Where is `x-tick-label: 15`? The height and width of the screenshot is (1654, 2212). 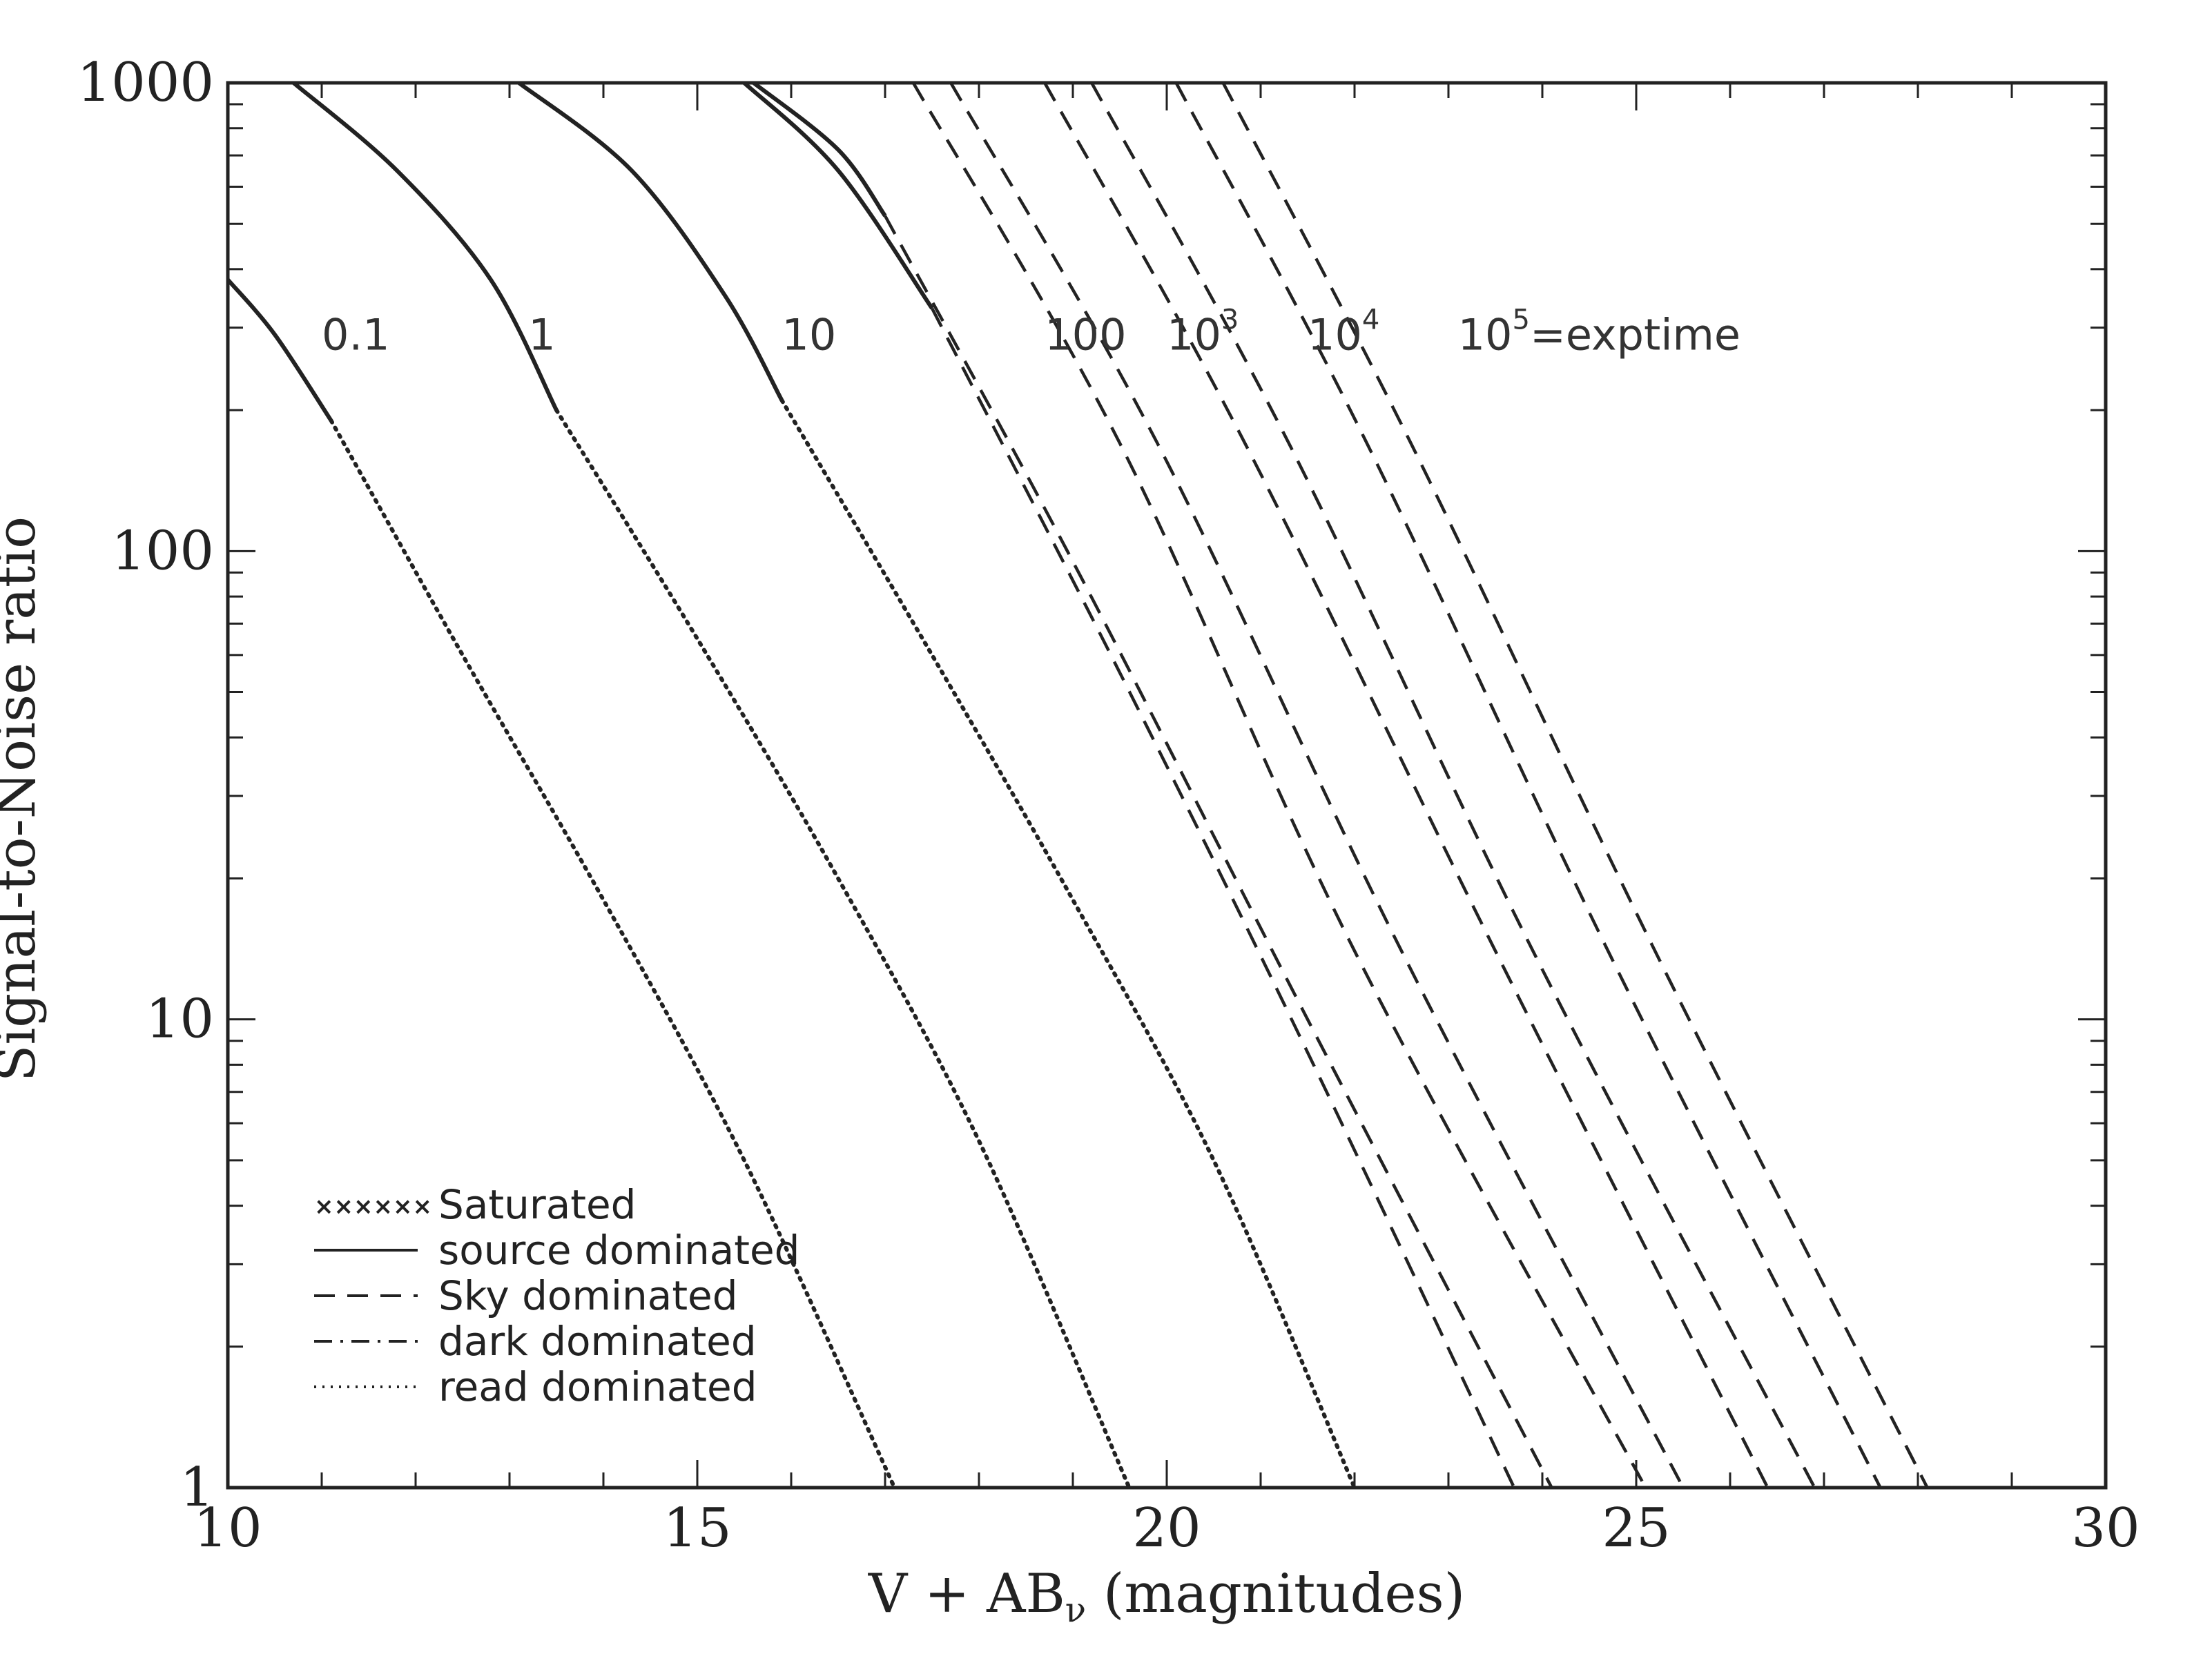
x-tick-label: 15 is located at coordinates (697, 1528).